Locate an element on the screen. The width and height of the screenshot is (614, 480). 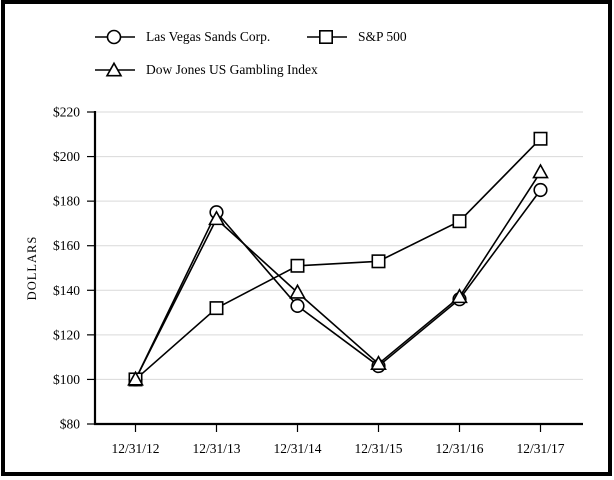
y-tick-label: $120 is located at coordinates (66, 334).